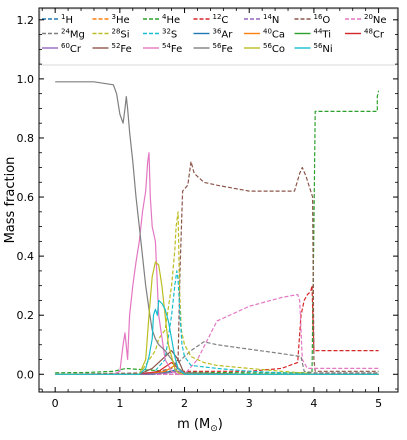  I want to click on legend-label-14n: 14N, so click(271, 19).